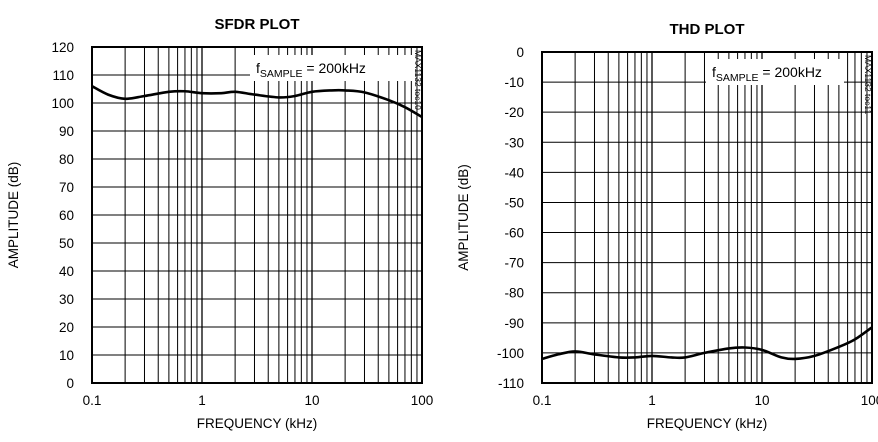 Image resolution: width=878 pixels, height=442 pixels. I want to click on chart-2-y-tick-label: -90, so click(514, 323).